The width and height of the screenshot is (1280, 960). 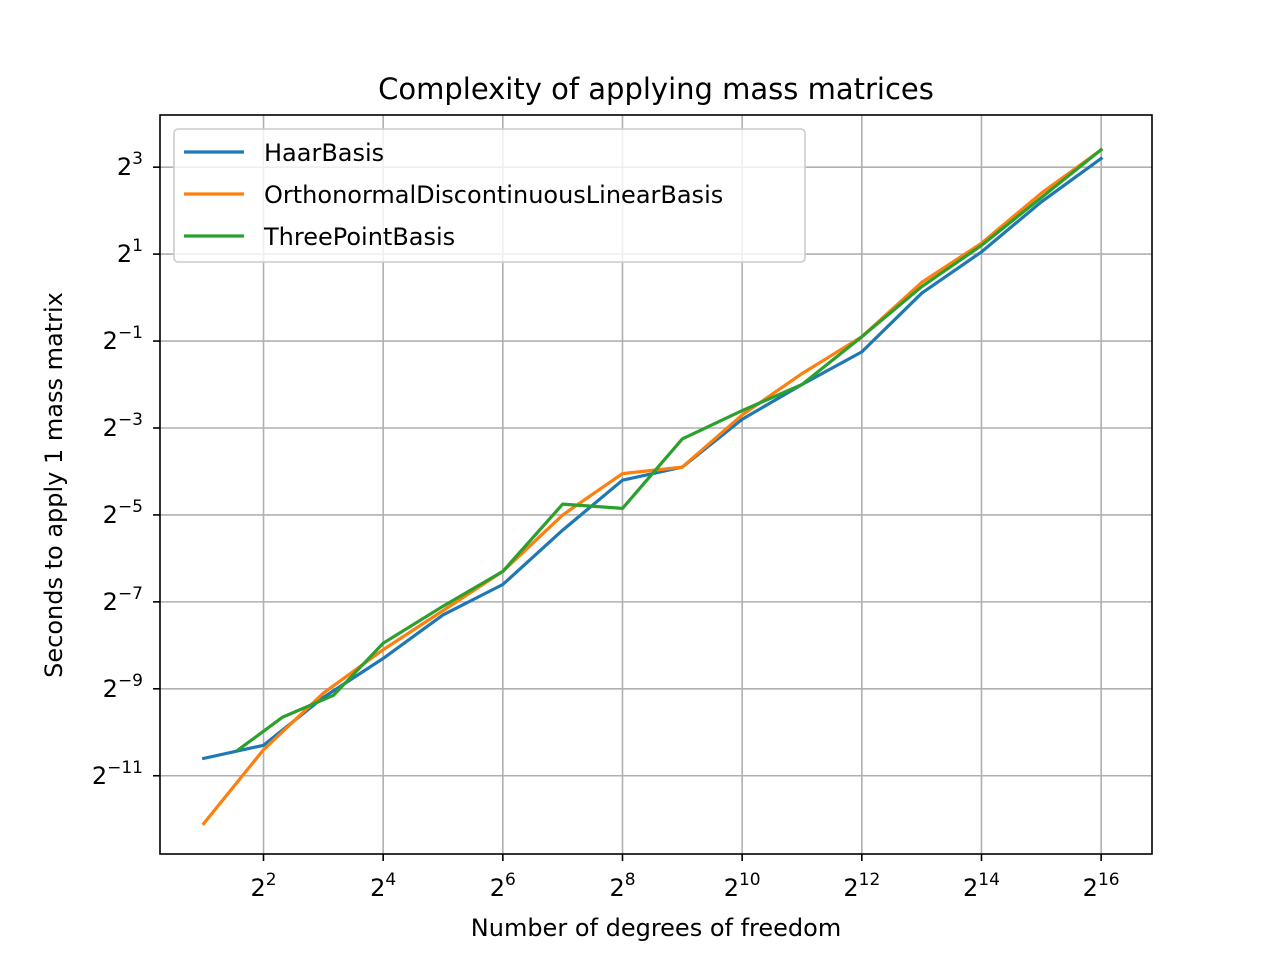 What do you see at coordinates (130, 165) in the screenshot?
I see `y-tick-label: 23` at bounding box center [130, 165].